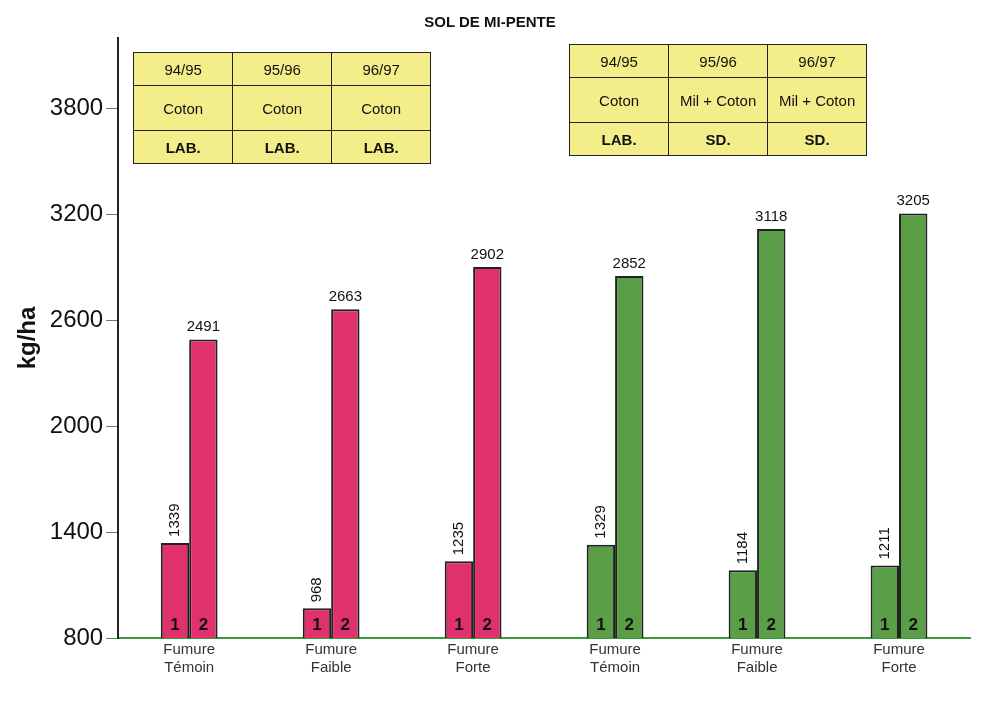 The height and width of the screenshot is (706, 1008). What do you see at coordinates (629, 625) in the screenshot?
I see `series-label: 2` at bounding box center [629, 625].